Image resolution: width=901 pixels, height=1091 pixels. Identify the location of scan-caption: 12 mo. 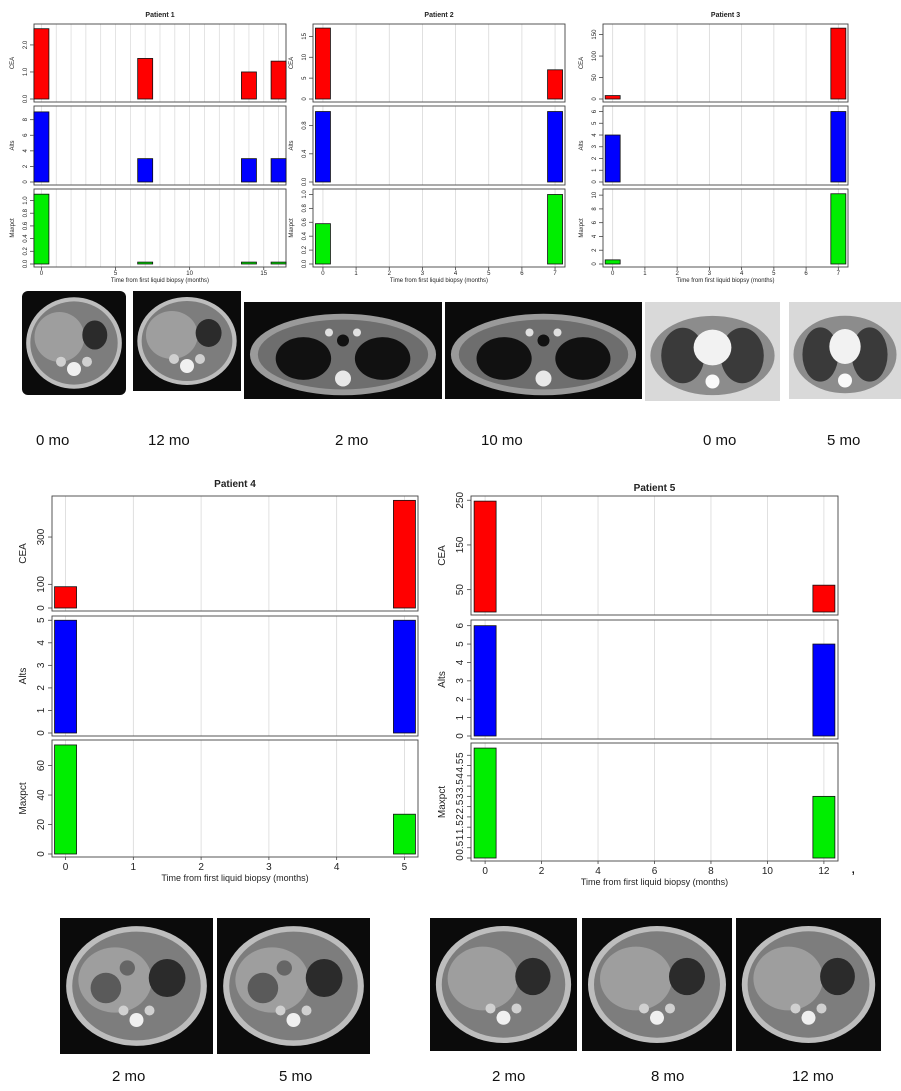
(169, 440).